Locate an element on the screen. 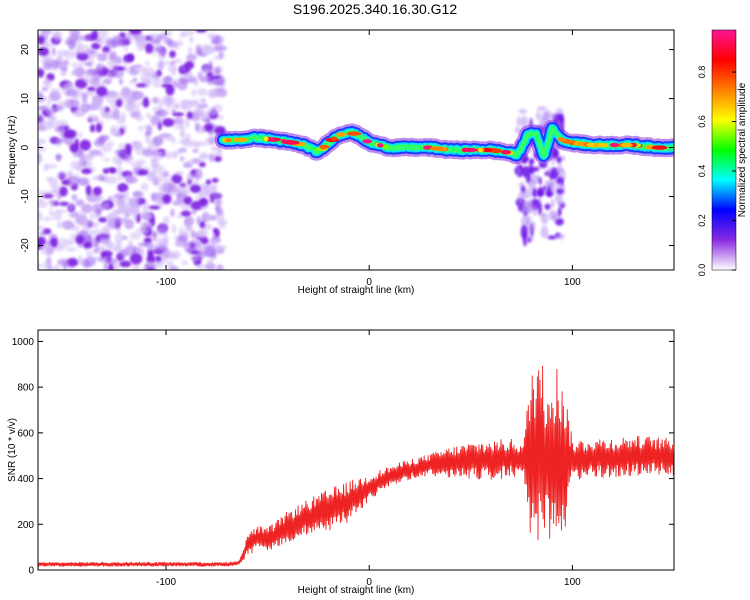 The height and width of the screenshot is (600, 750). x-tick-label: 0 is located at coordinates (369, 582).